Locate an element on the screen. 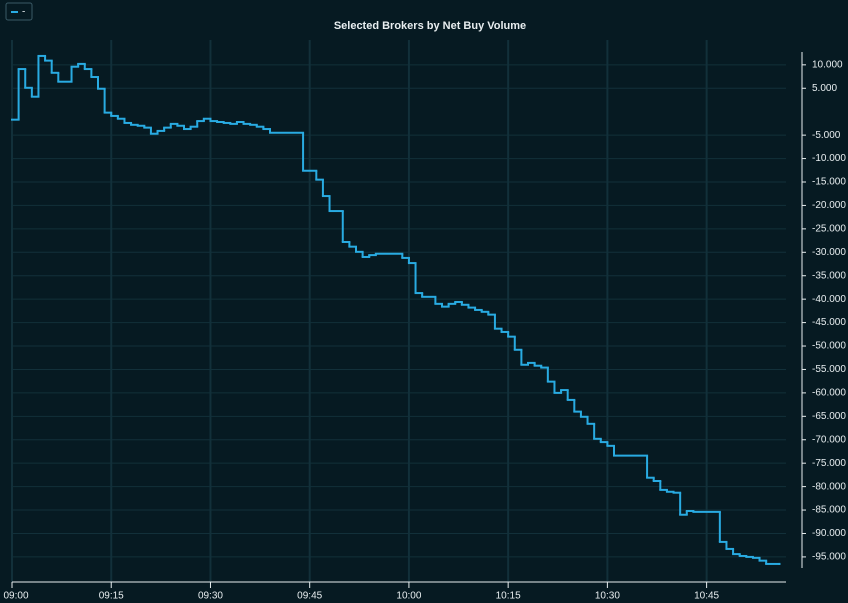 The width and height of the screenshot is (848, 603). y-tick-label: -60.000 is located at coordinates (829, 393).